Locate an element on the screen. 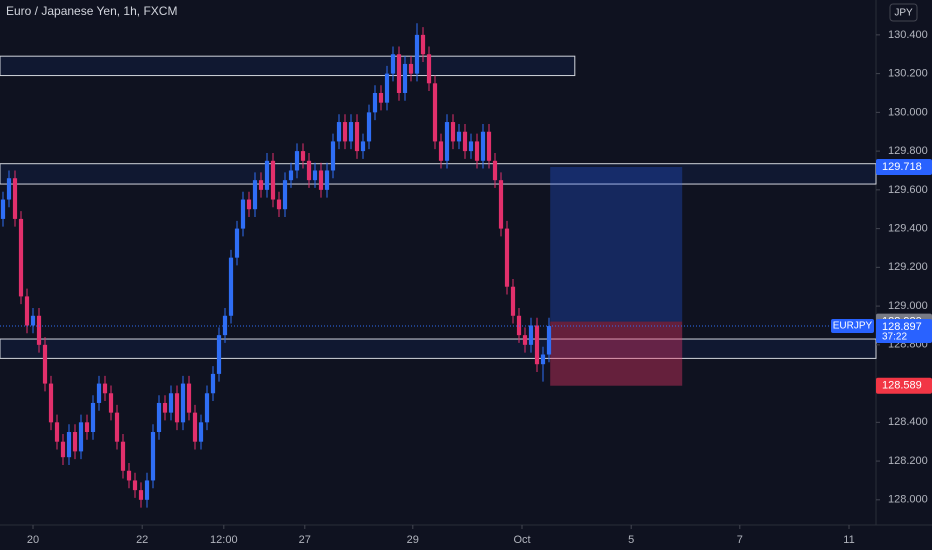 Image resolution: width=932 pixels, height=550 pixels. y-tick-label: 129.400 is located at coordinates (908, 229).